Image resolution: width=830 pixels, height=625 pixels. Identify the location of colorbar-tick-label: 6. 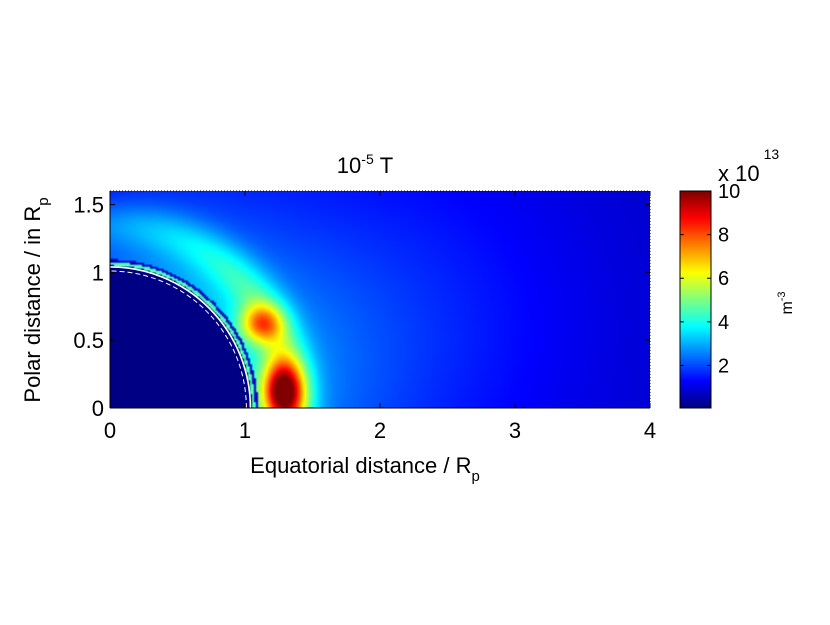
(723, 279).